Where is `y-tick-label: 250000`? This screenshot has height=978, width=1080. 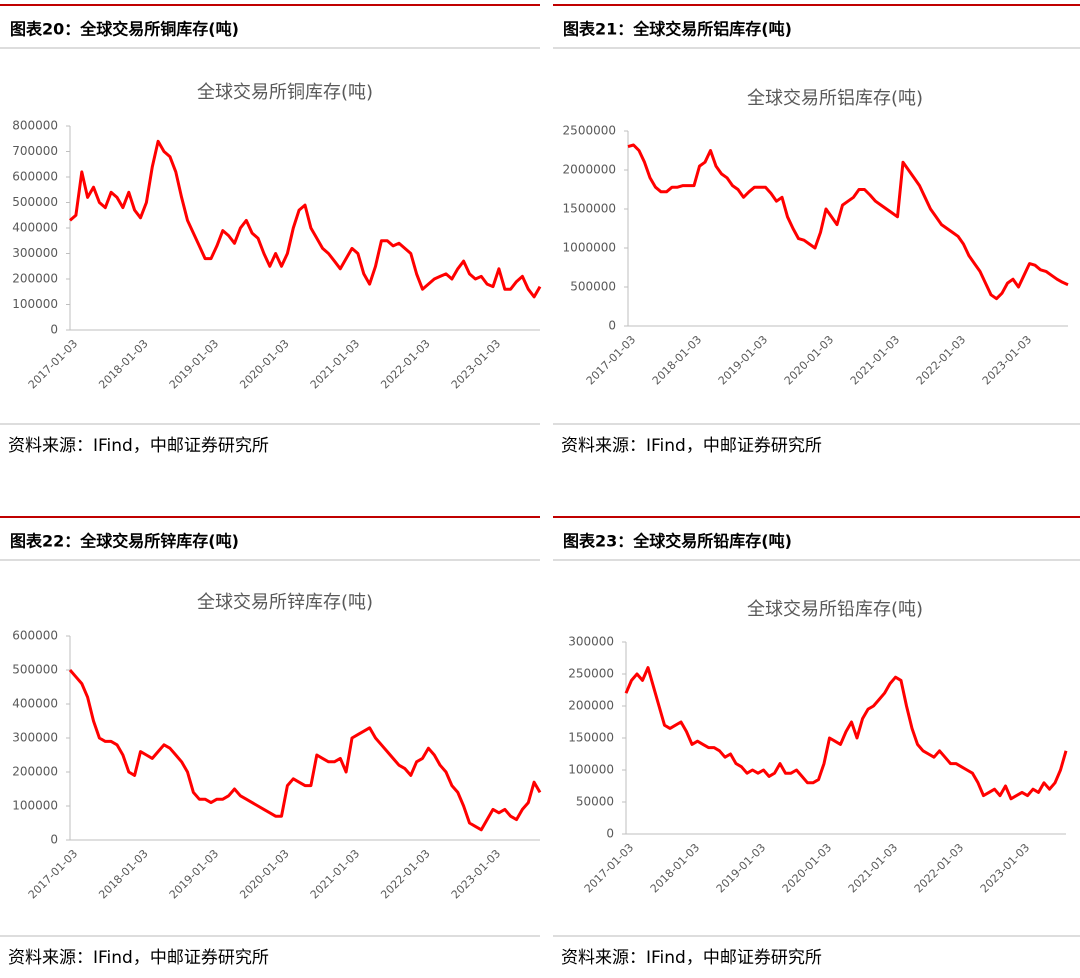
y-tick-label: 250000 is located at coordinates (591, 674).